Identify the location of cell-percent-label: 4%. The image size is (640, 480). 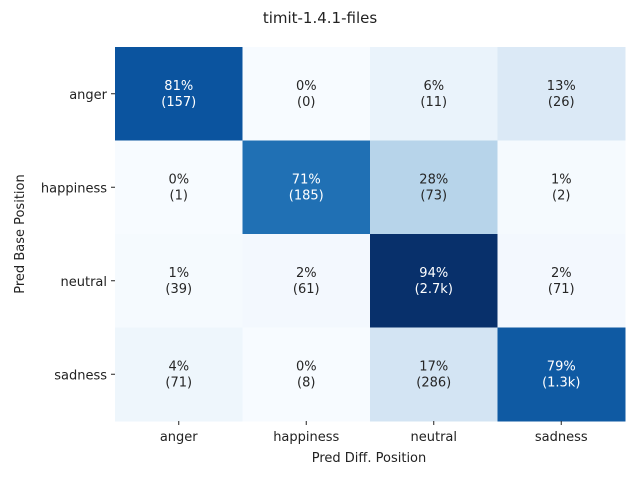
(178, 366).